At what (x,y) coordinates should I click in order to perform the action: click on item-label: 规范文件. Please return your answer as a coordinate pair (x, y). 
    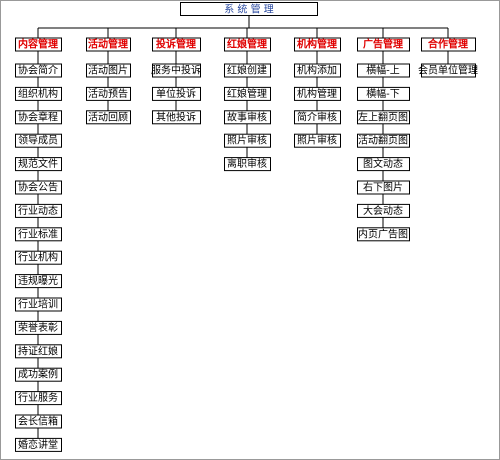
    Looking at the image, I should click on (38, 163).